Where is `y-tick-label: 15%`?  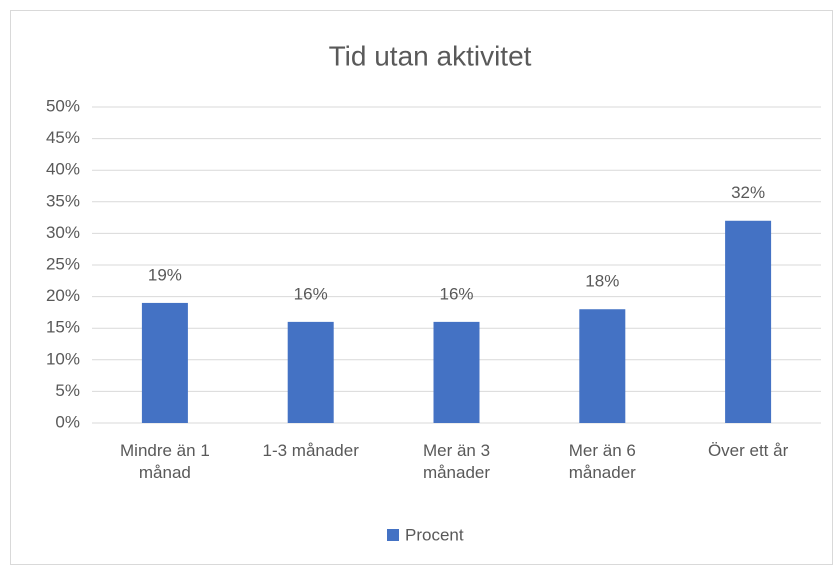
y-tick-label: 15% is located at coordinates (63, 327).